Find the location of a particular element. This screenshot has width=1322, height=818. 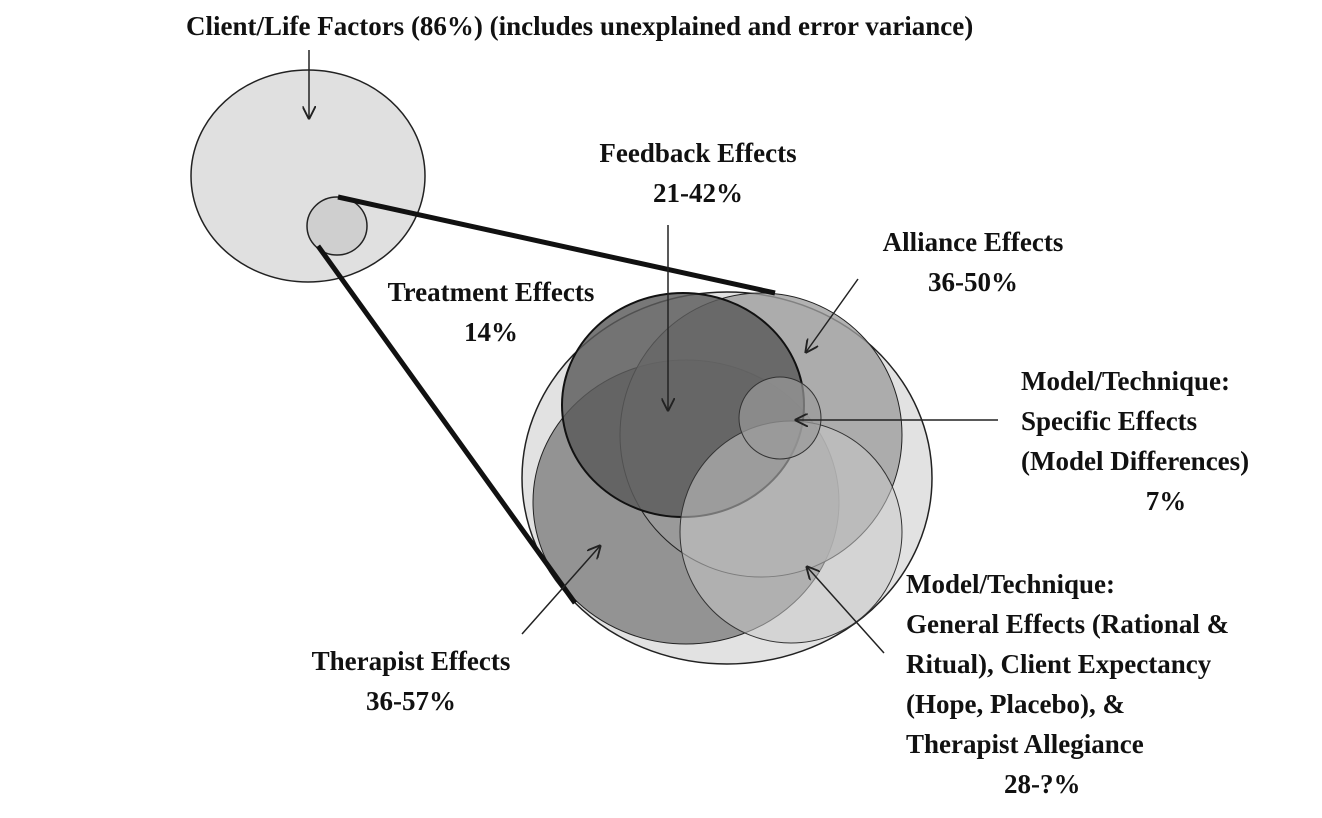

feedback-effects-value: 21-42% is located at coordinates (698, 193).